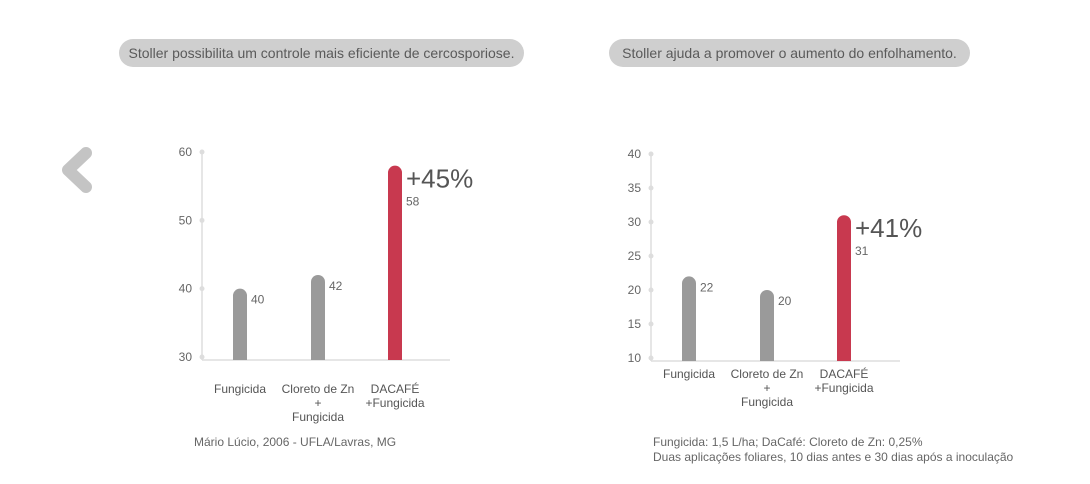 The height and width of the screenshot is (484, 1090). Describe the element at coordinates (707, 287) in the screenshot. I see `data-label: 22` at that location.